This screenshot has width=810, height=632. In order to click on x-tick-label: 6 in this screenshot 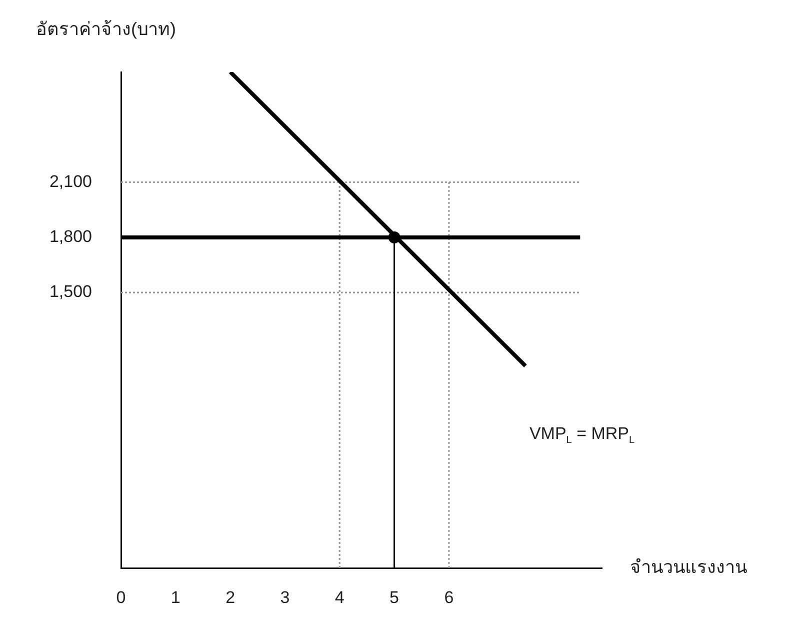, I will do `click(449, 597)`.